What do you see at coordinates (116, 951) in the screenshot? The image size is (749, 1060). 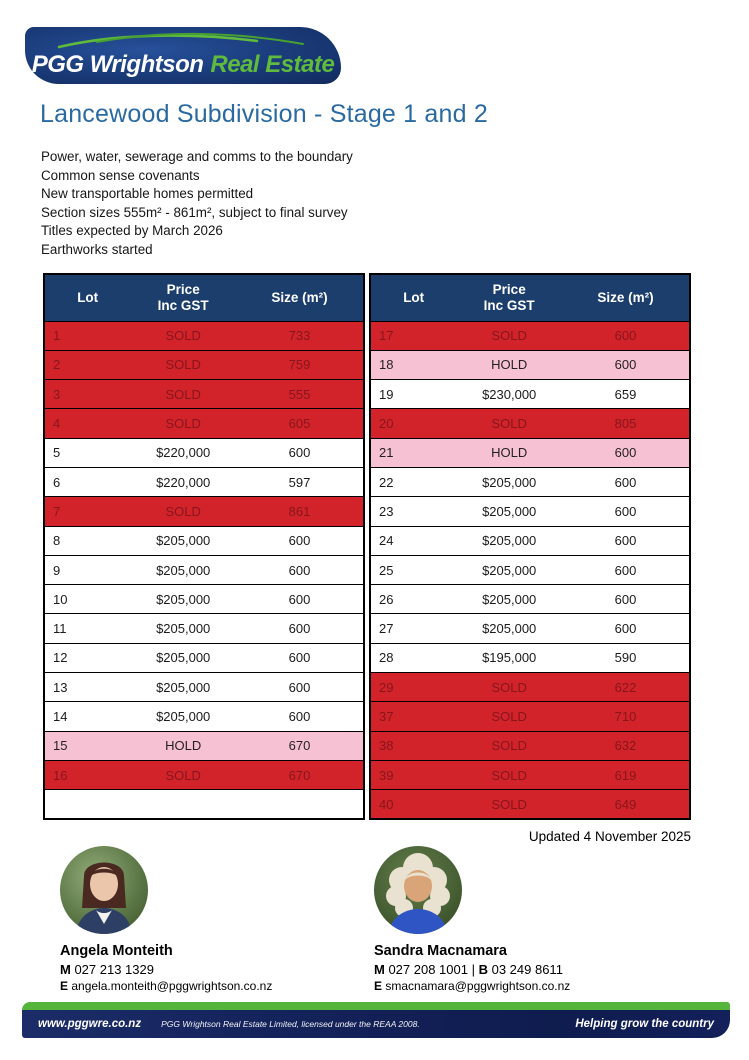 I see `agent-name: Angela Monteith` at bounding box center [116, 951].